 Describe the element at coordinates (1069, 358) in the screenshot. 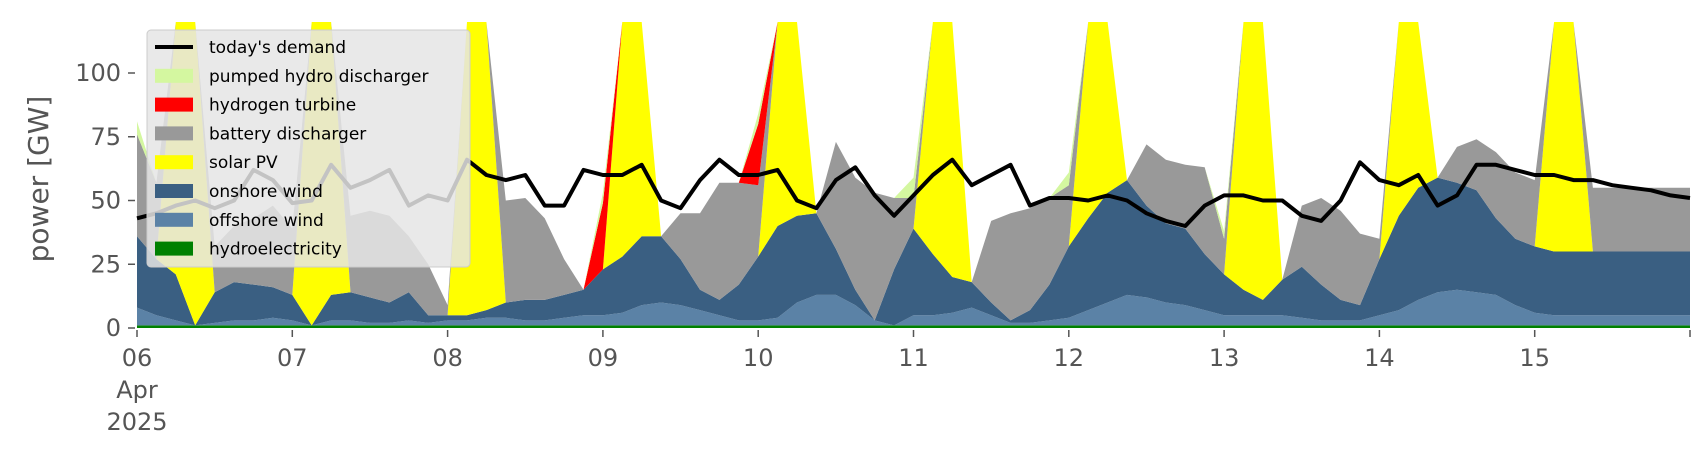

I see `x-tick-label: 12` at that location.